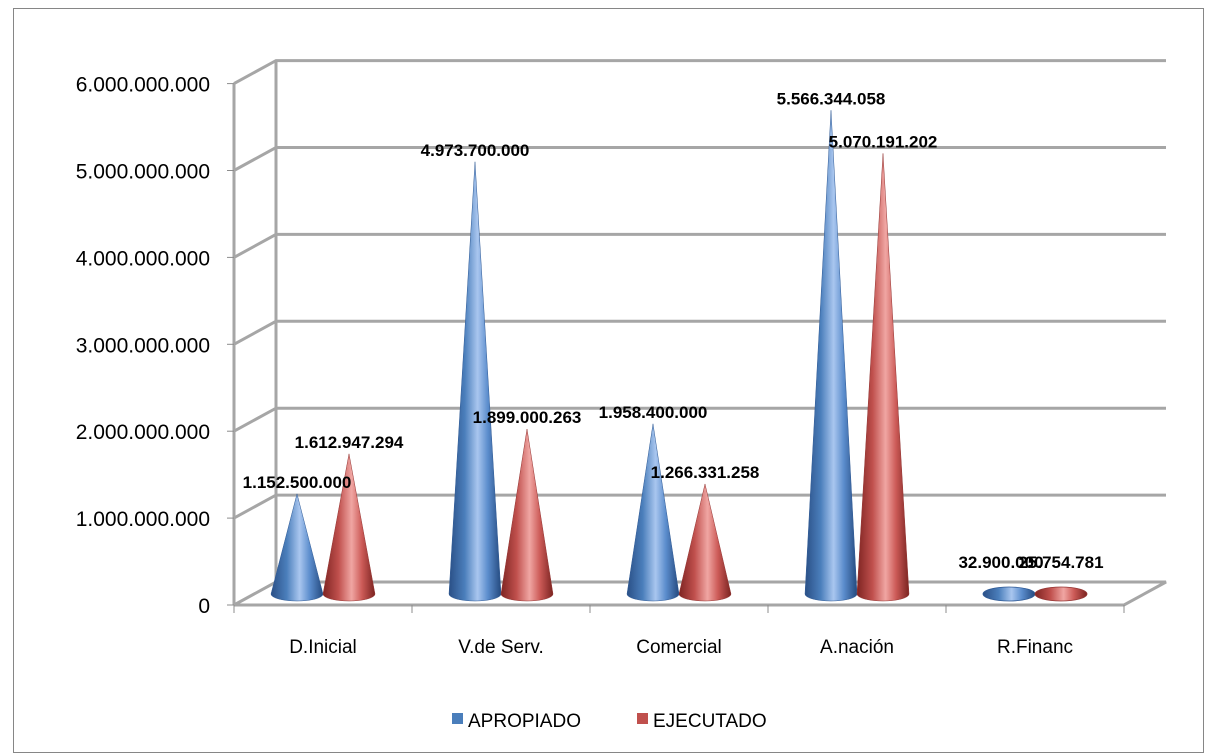 This screenshot has height=755, width=1206. What do you see at coordinates (143, 345) in the screenshot?
I see `y-tick-label: 3.000.000.000` at bounding box center [143, 345].